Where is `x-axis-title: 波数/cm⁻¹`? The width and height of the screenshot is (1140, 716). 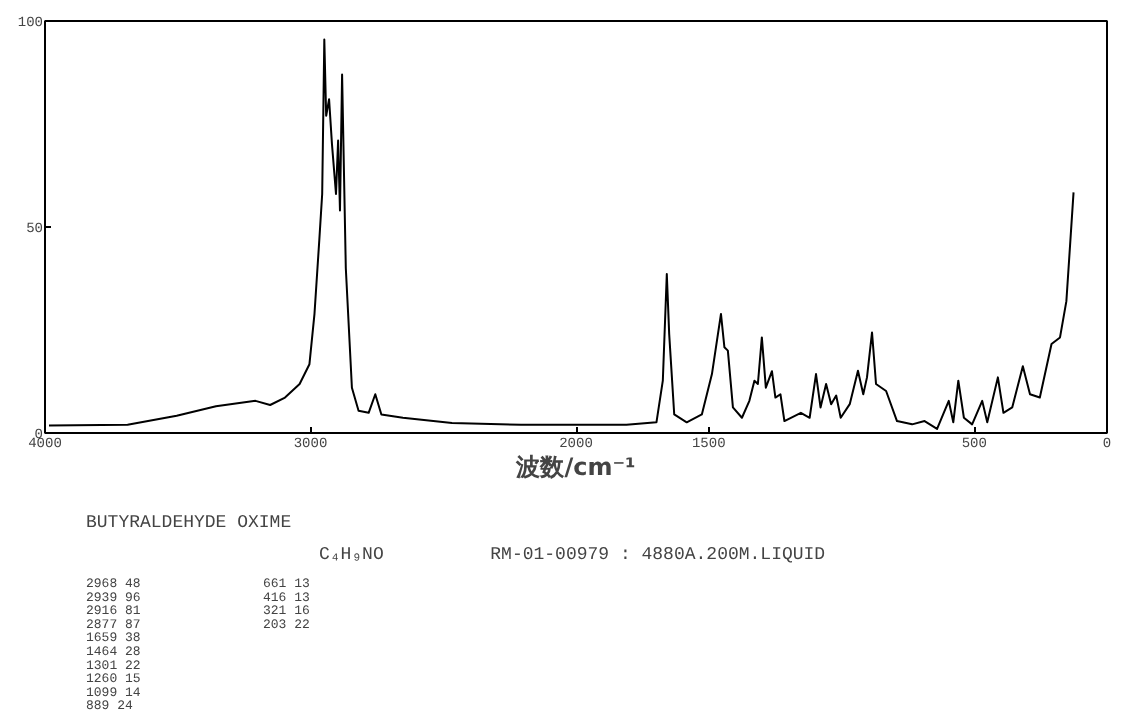 x-axis-title: 波数/cm⁻¹ is located at coordinates (575, 467).